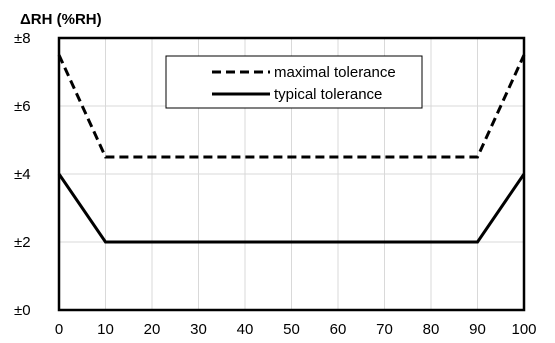 The width and height of the screenshot is (555, 343). Describe the element at coordinates (22, 242) in the screenshot. I see `y-tick-label: ±2` at that location.